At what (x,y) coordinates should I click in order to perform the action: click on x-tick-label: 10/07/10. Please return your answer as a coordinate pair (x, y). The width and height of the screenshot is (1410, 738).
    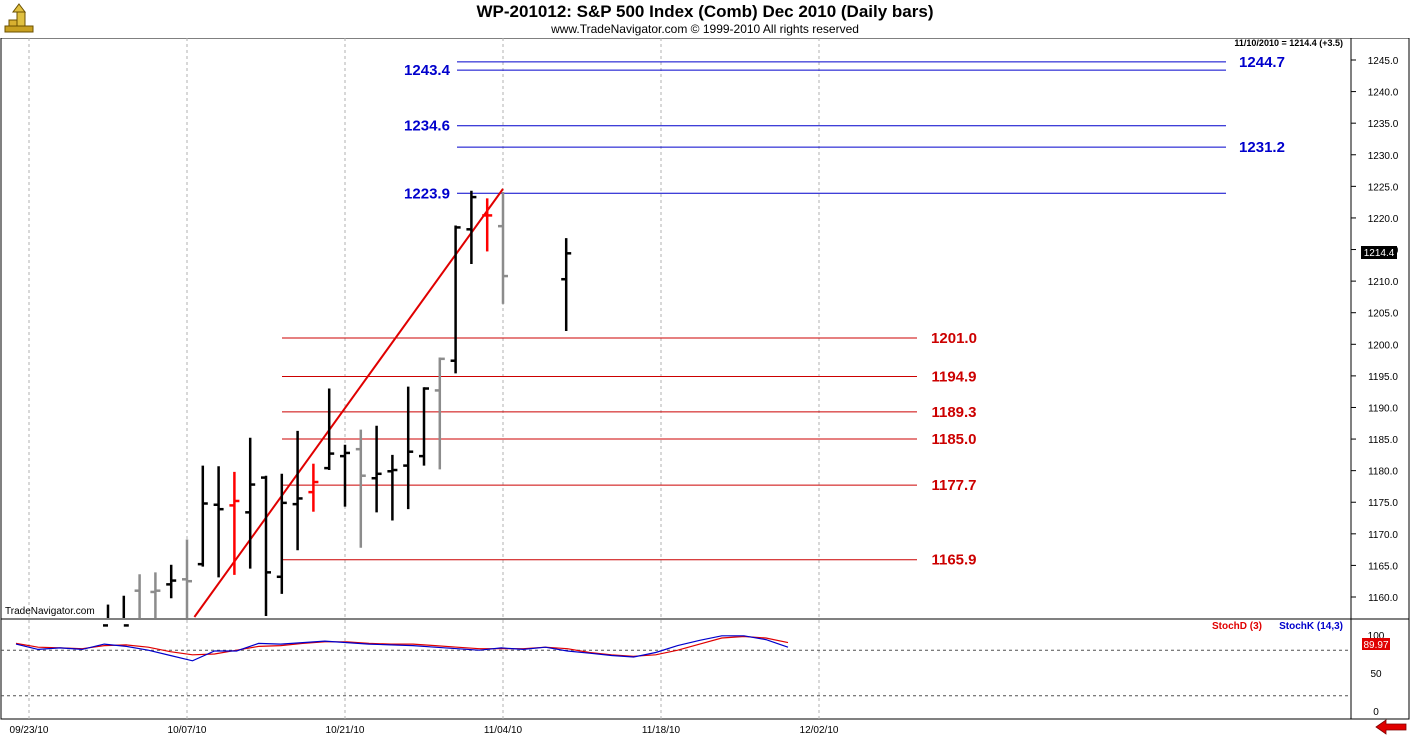
    Looking at the image, I should click on (187, 730).